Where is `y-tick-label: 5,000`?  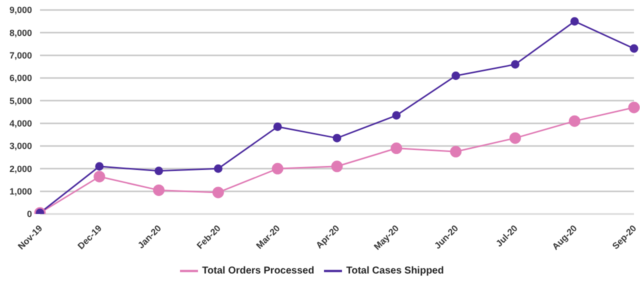 y-tick-label: 5,000 is located at coordinates (20, 101).